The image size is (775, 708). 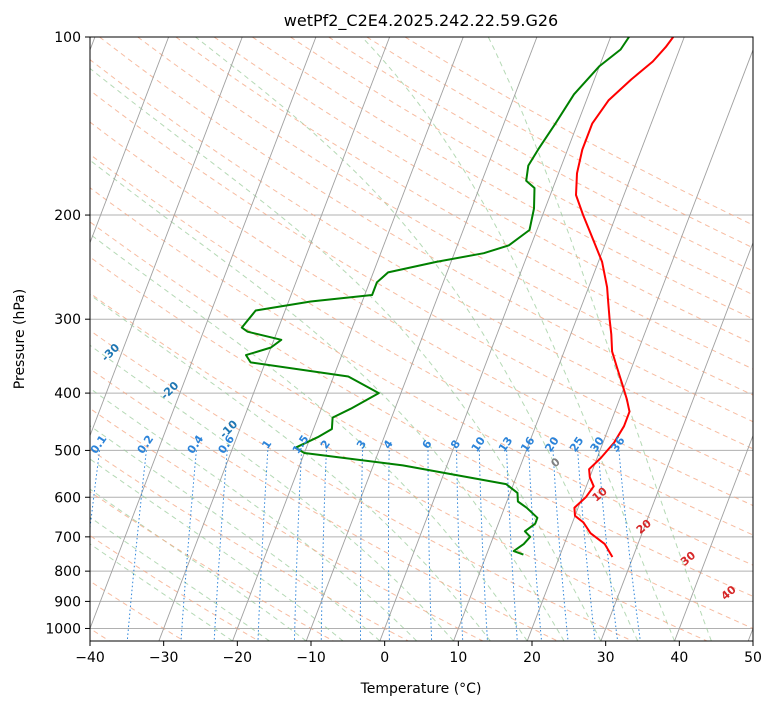 What do you see at coordinates (67, 394) in the screenshot?
I see `y-tick-label: 400` at bounding box center [67, 394].